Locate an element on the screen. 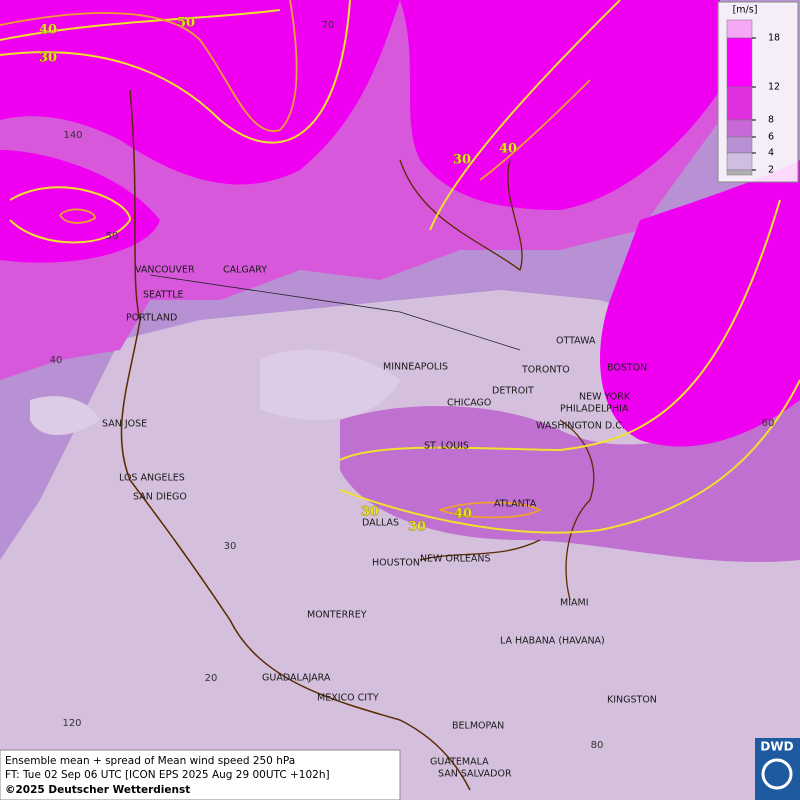 This screenshot has width=800, height=800. city-label: MINNEAPOLIS is located at coordinates (415, 367).